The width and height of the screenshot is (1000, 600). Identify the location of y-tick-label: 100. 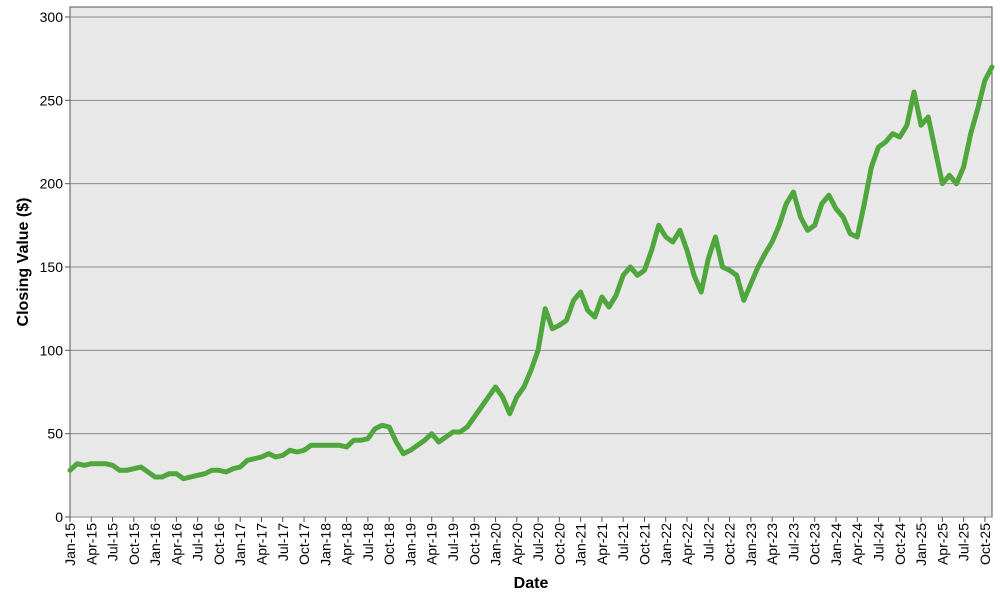
(52, 350).